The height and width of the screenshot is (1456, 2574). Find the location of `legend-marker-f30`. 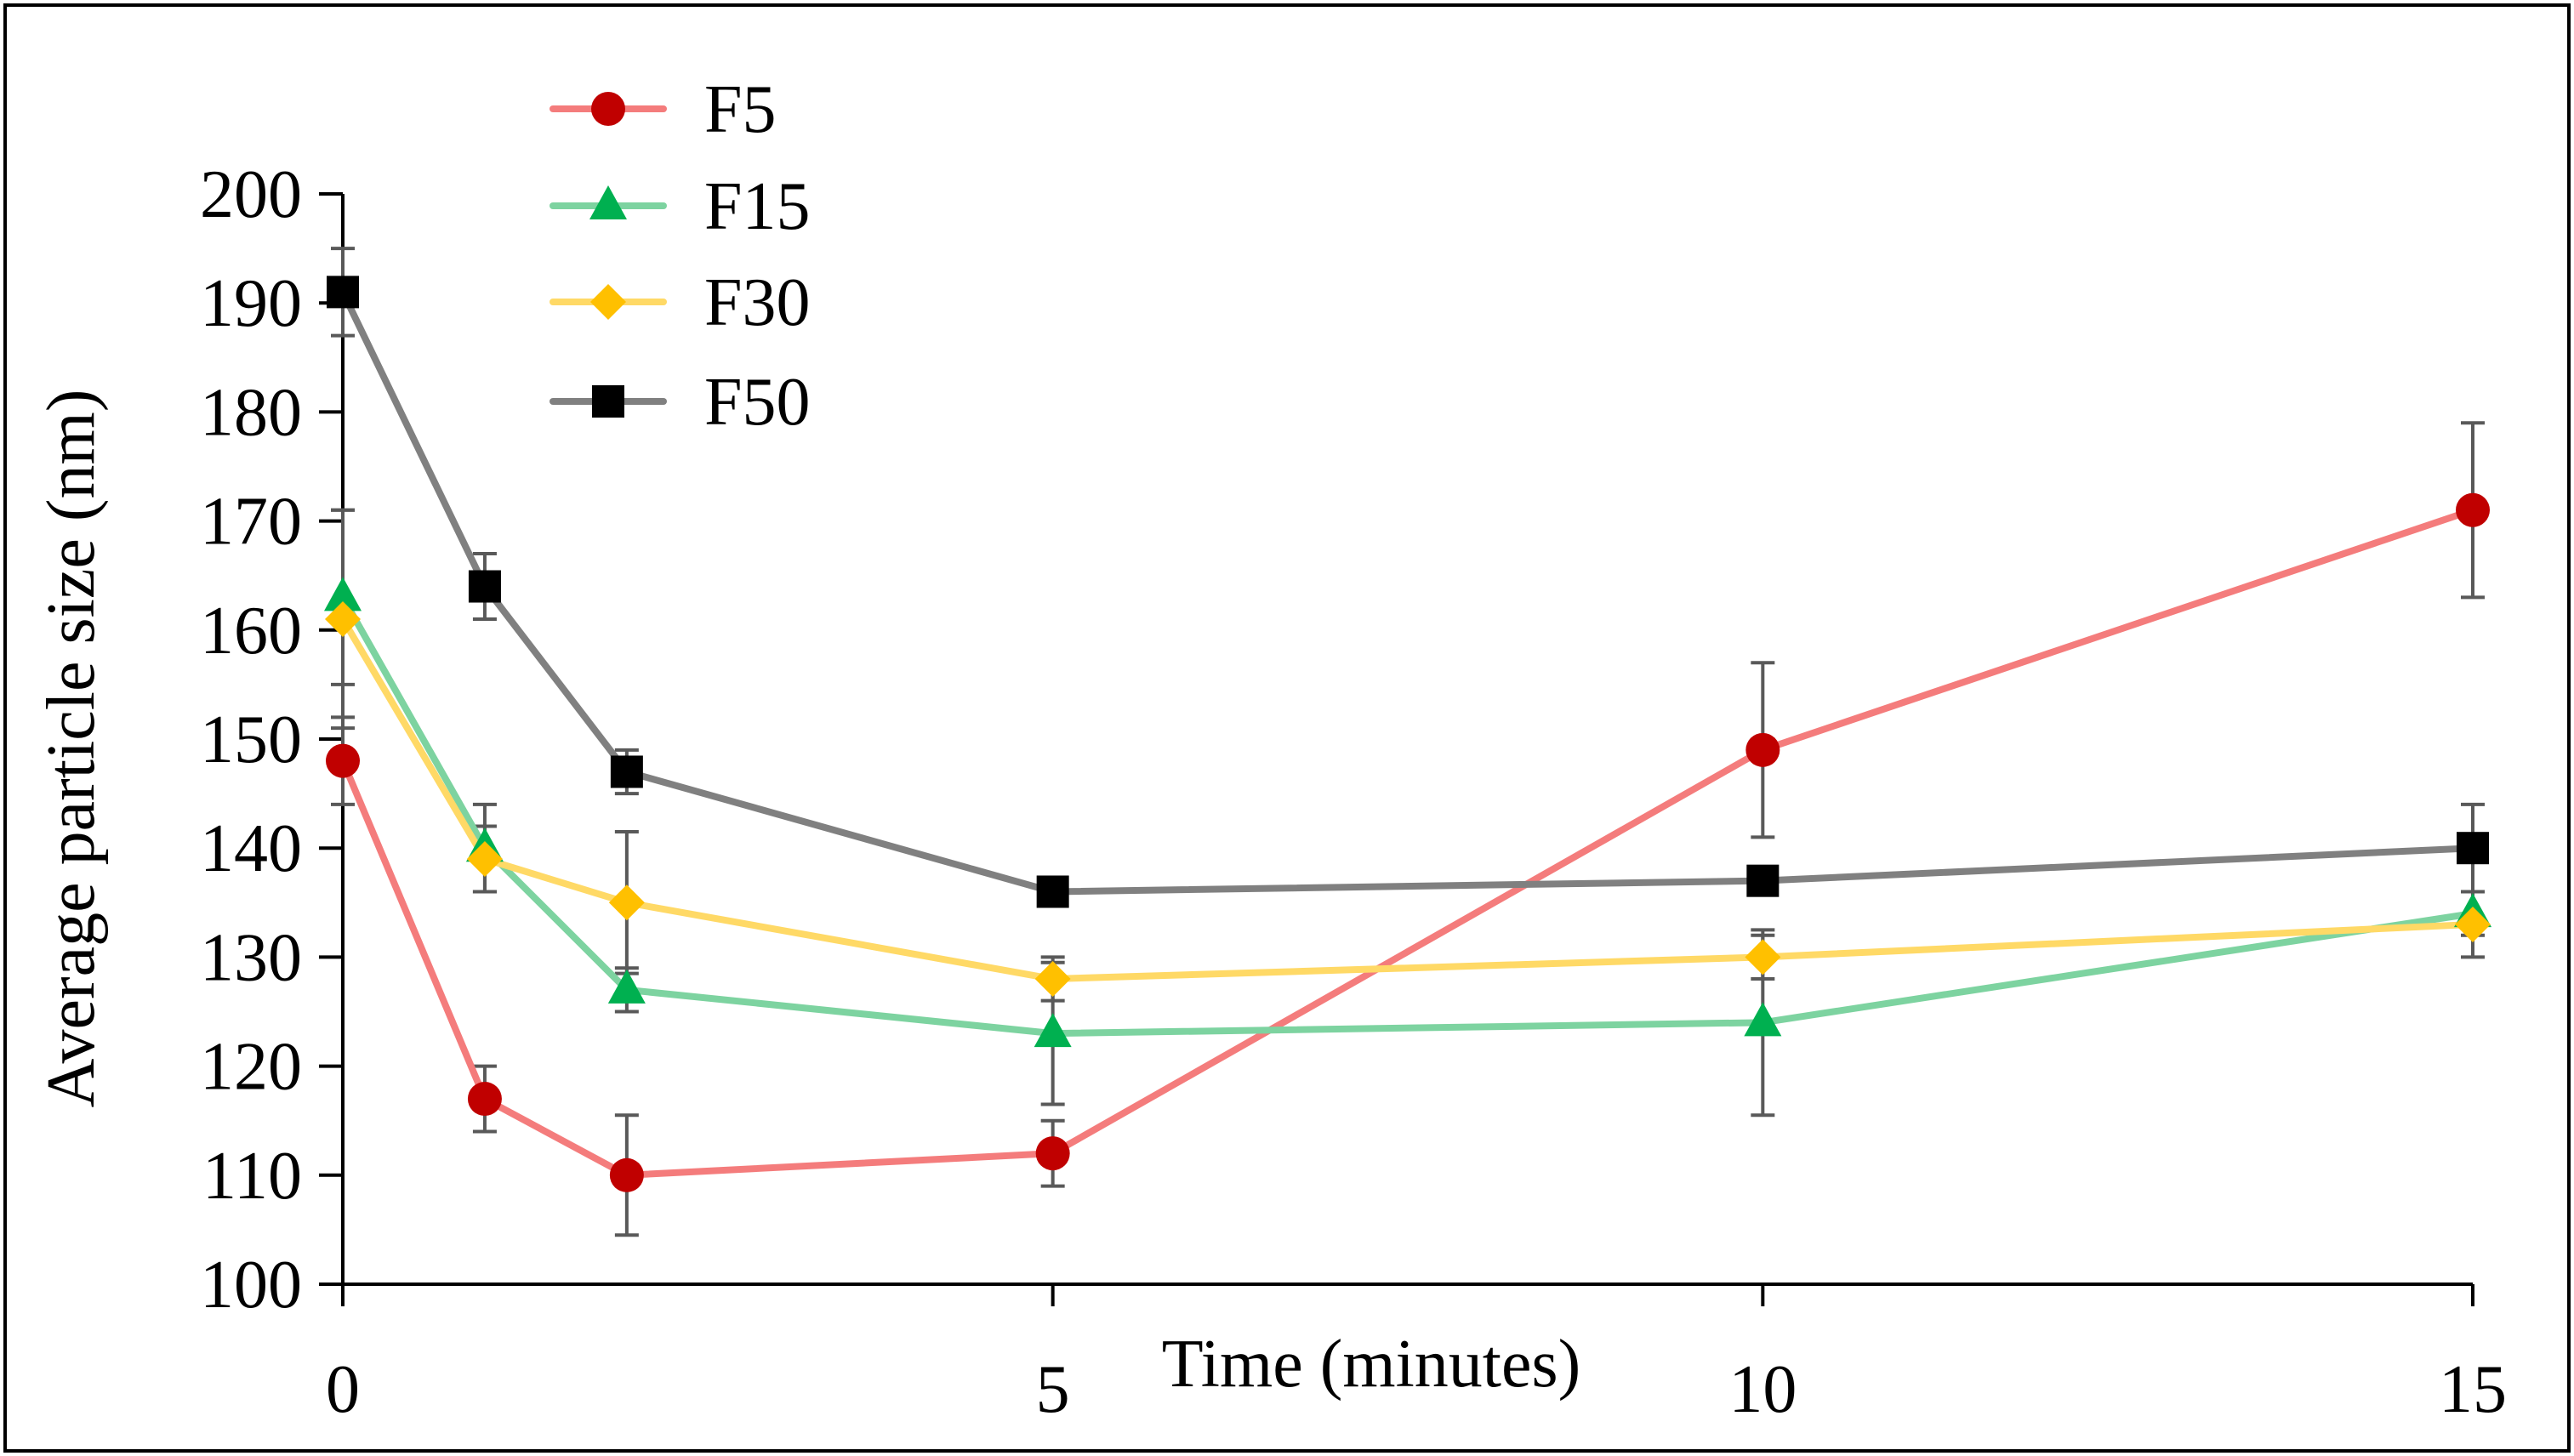

legend-marker-f30 is located at coordinates (608, 302).